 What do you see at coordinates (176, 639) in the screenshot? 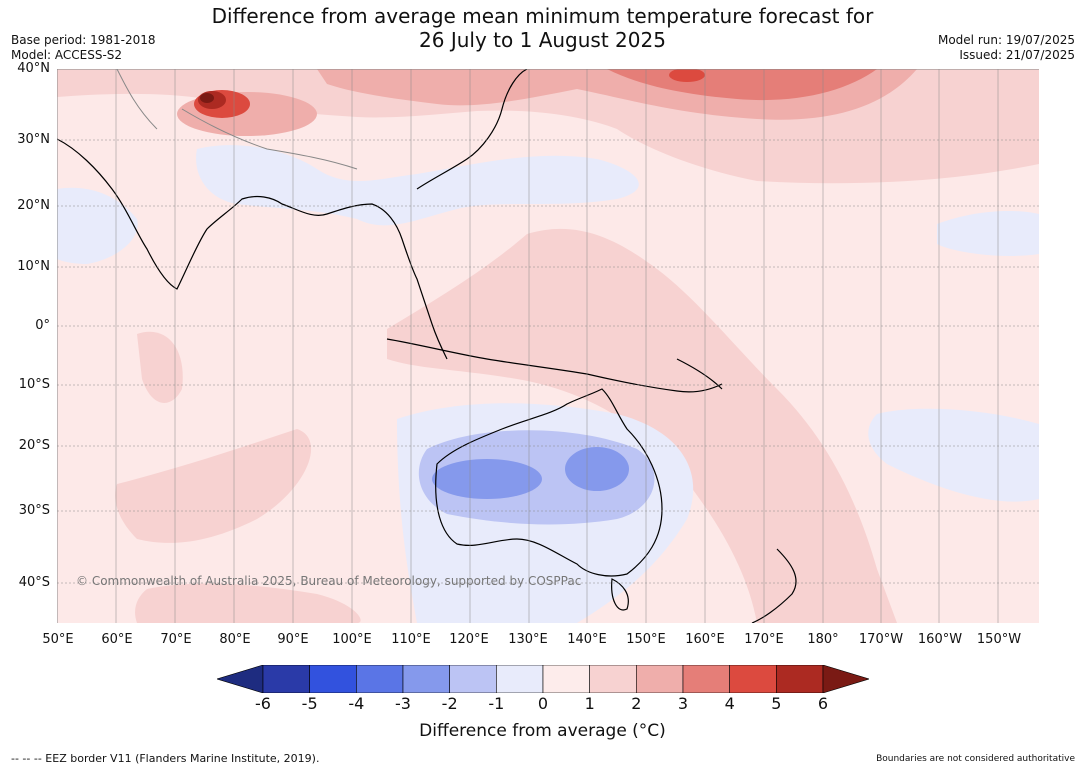
I see `lon-label-70E: 70°E` at bounding box center [176, 639].